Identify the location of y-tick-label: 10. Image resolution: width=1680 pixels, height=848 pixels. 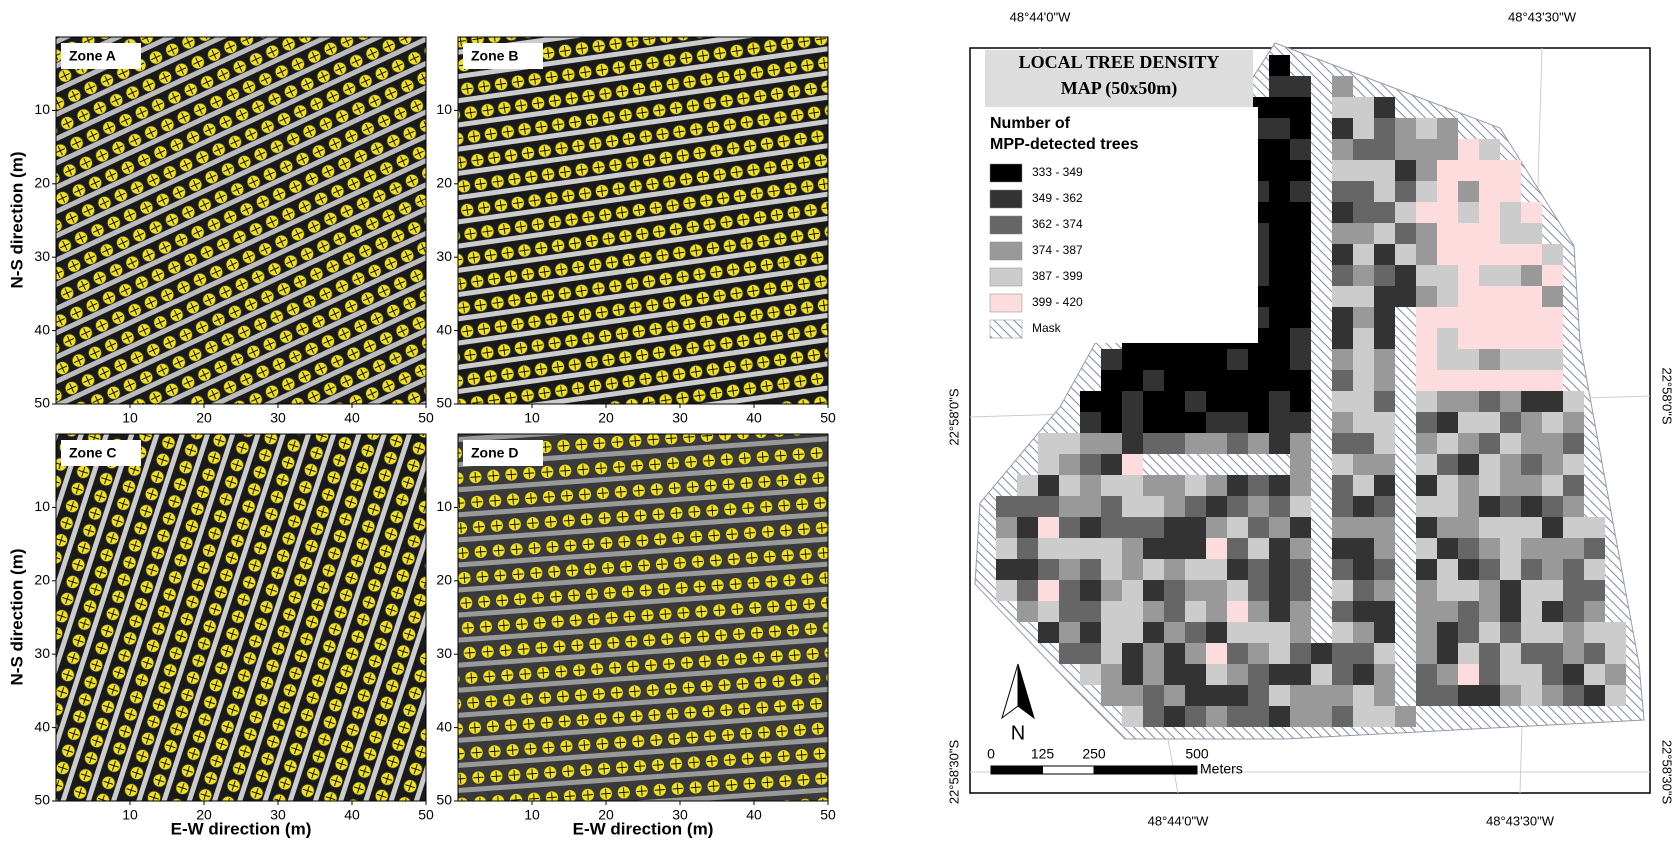
(444, 506).